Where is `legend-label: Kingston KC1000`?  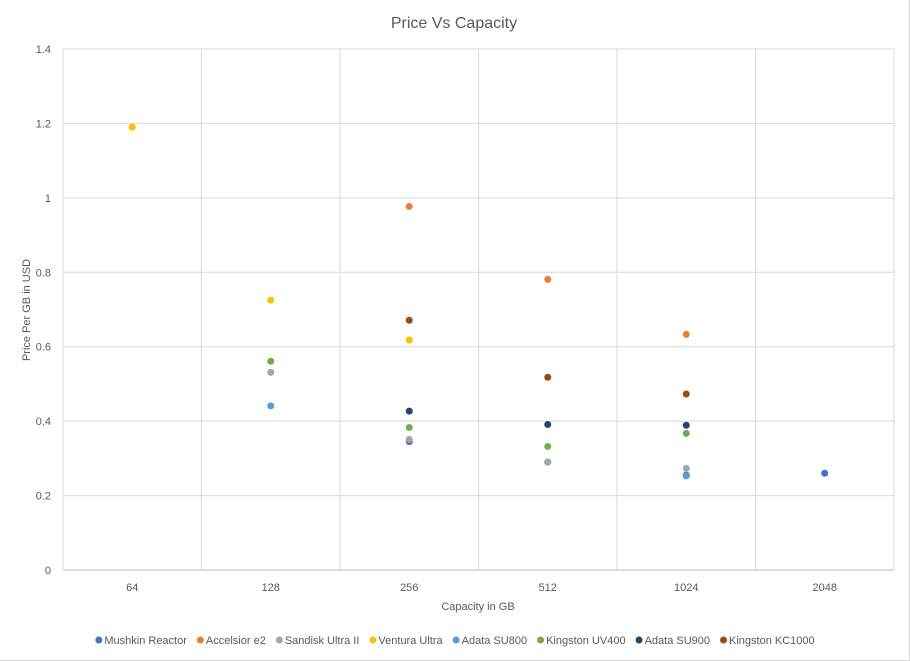
legend-label: Kingston KC1000 is located at coordinates (772, 641).